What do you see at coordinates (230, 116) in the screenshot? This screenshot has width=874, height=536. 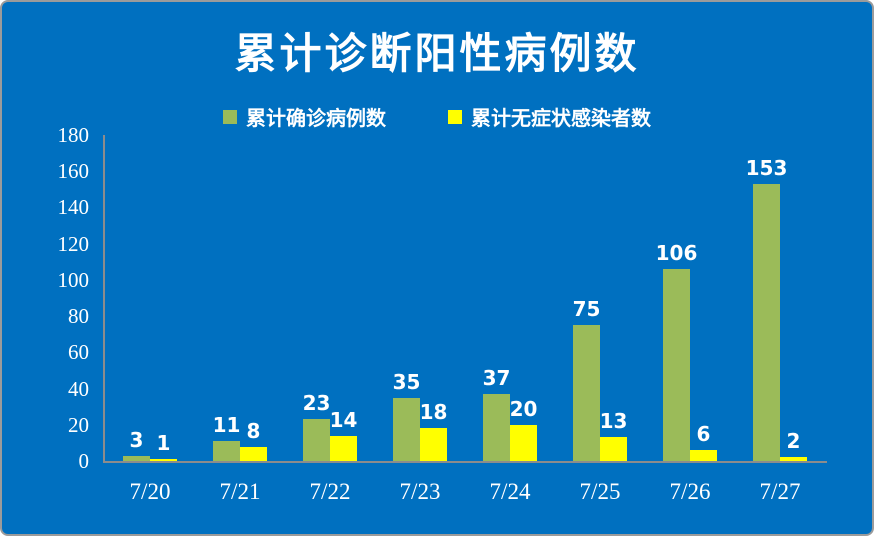 I see `legend-swatch-confirmed-icon` at bounding box center [230, 116].